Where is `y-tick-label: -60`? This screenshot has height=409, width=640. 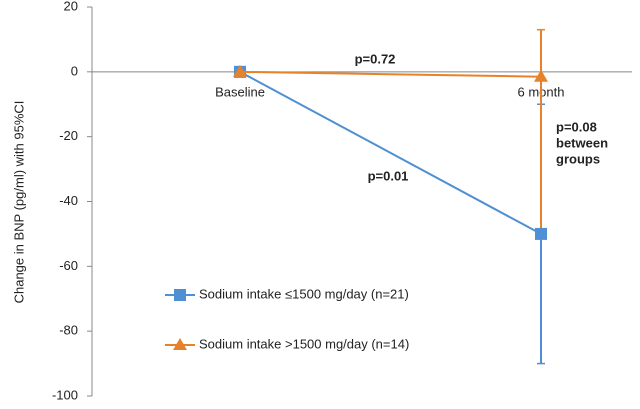
y-tick-label: -60 is located at coordinates (68, 265).